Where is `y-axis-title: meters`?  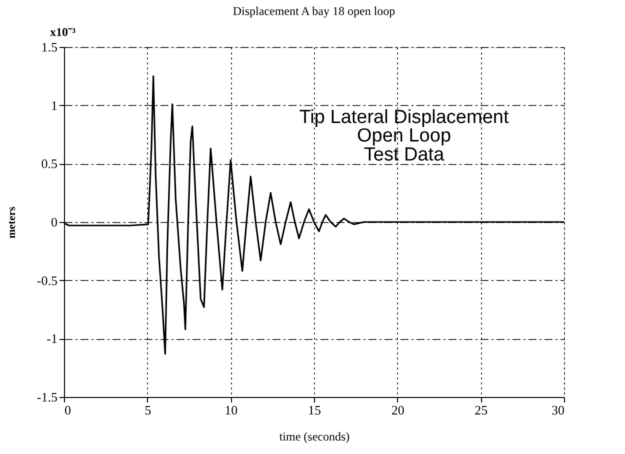
y-axis-title: meters is located at coordinates (12, 222).